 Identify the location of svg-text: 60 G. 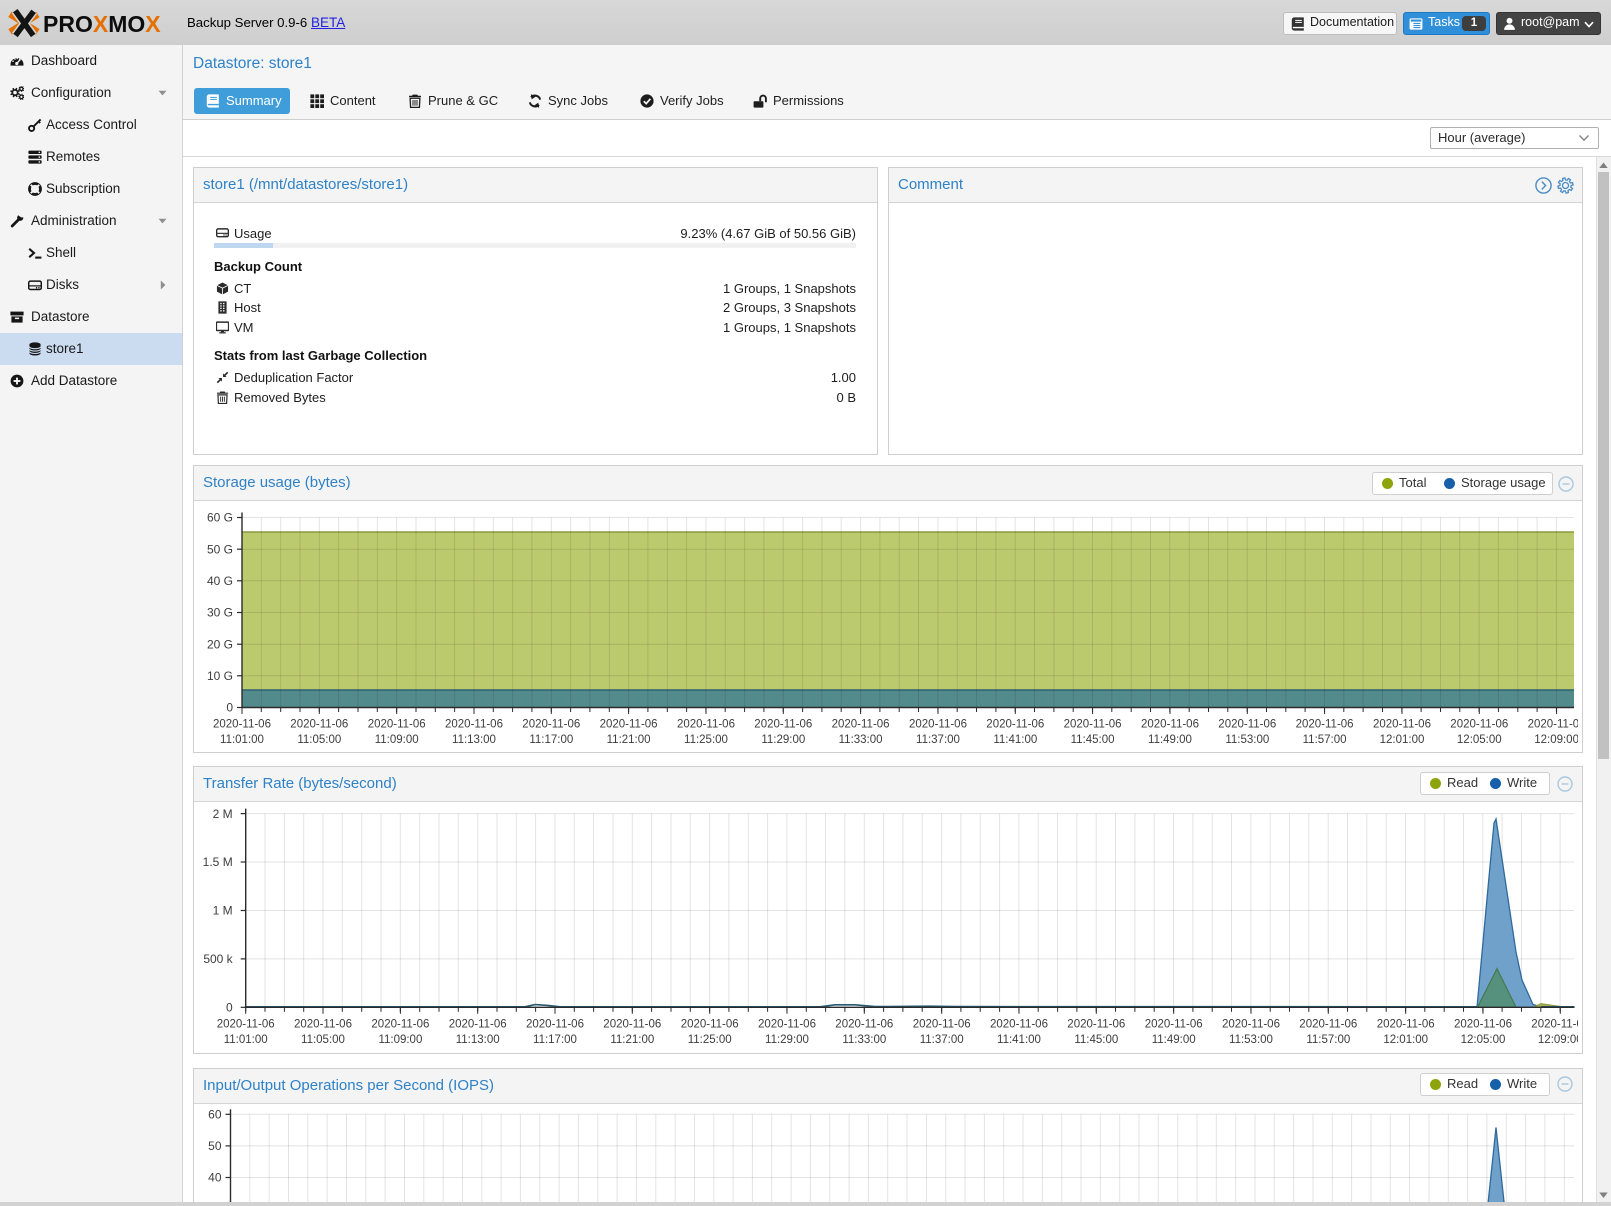
(220, 518).